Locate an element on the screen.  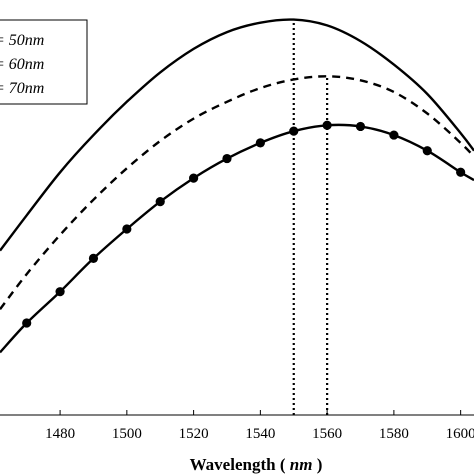
x-axis-label: Wavelength ( nm ) is located at coordinates (256, 464).